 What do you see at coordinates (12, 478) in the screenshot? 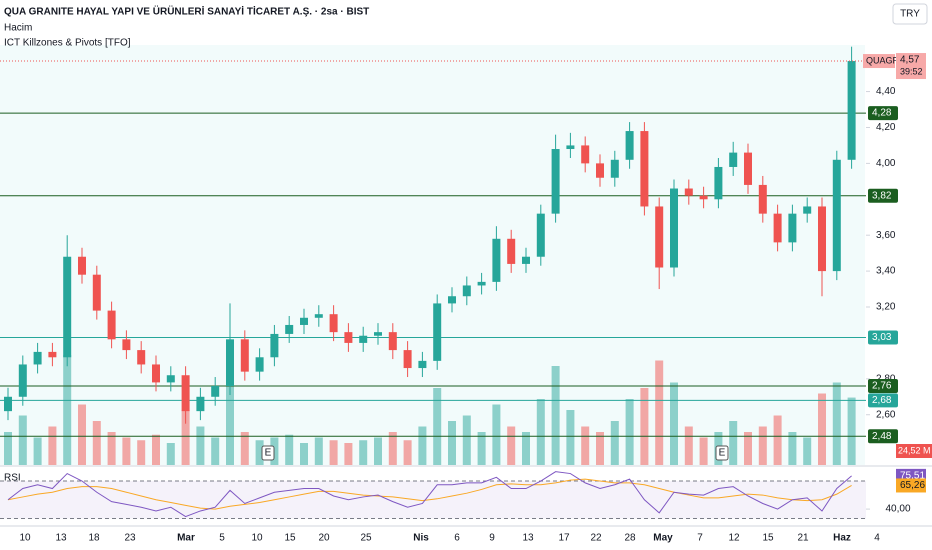
I see `rsi-title: RSI` at bounding box center [12, 478].